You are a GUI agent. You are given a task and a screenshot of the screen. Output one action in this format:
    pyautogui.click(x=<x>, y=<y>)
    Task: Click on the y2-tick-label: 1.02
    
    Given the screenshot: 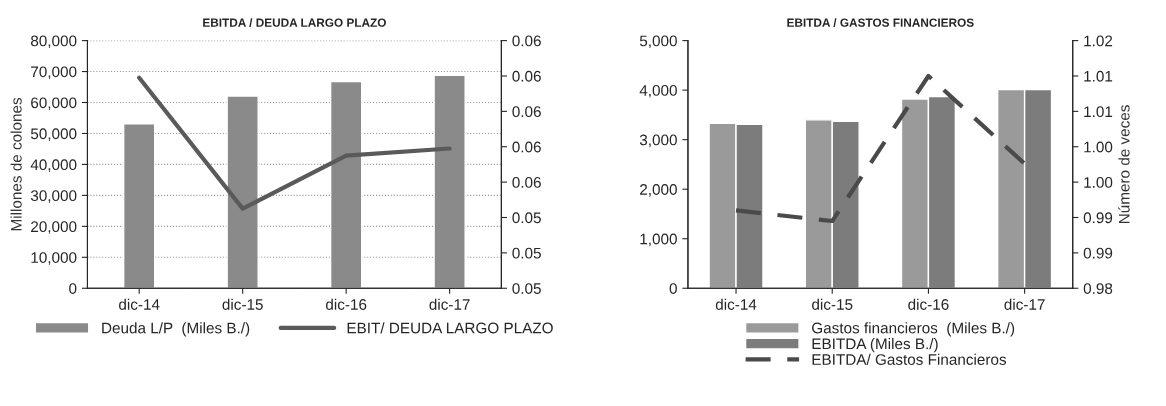 What is the action you would take?
    pyautogui.click(x=1098, y=41)
    